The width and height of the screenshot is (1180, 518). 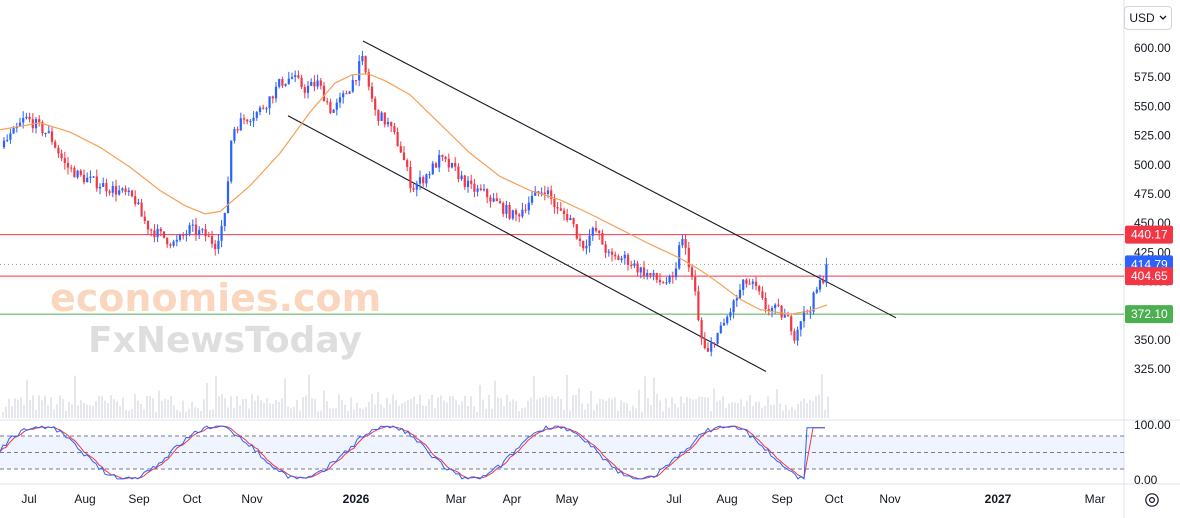 I want to click on price-tick-label: 550.00, so click(x=1152, y=106).